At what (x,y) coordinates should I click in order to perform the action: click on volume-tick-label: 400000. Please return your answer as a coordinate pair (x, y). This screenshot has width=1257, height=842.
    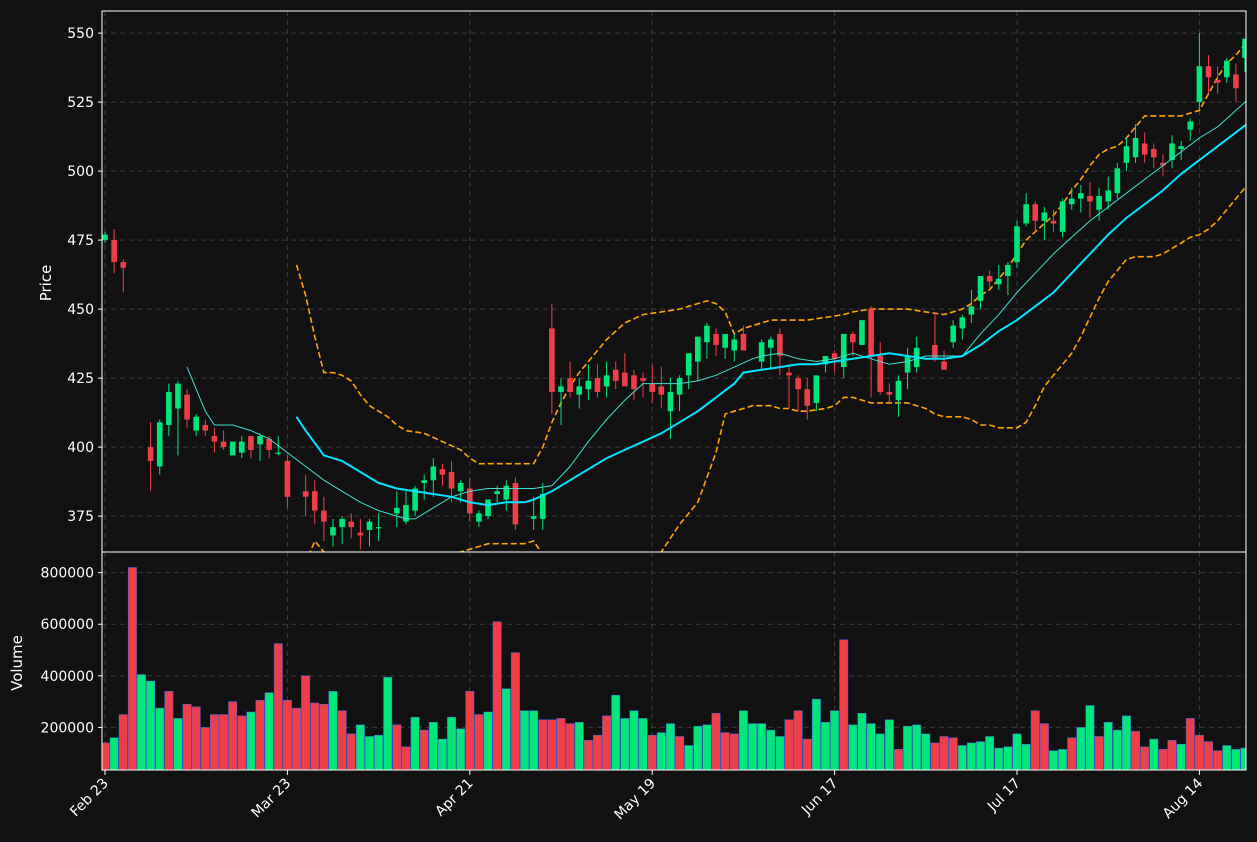
    Looking at the image, I should click on (67, 677).